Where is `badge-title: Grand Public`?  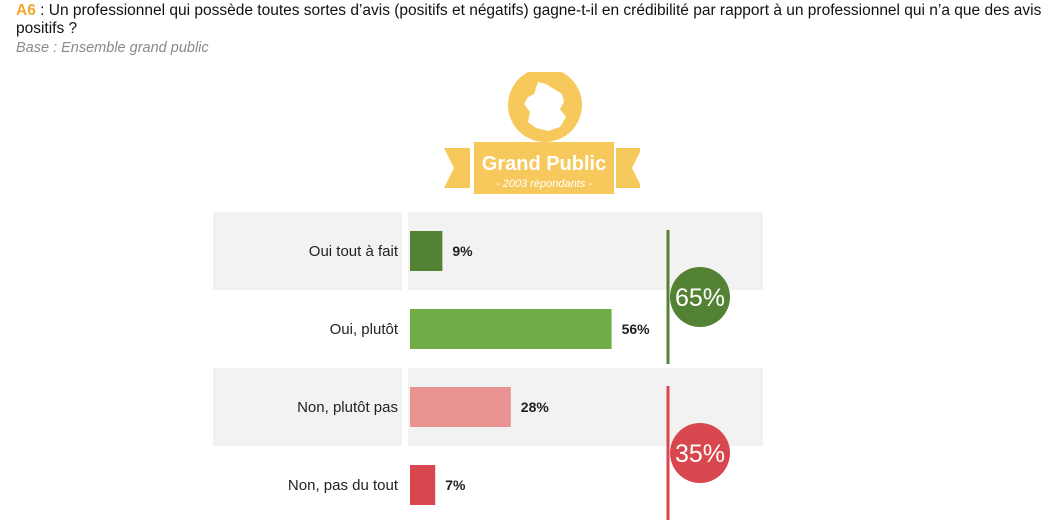
badge-title: Grand Public is located at coordinates (544, 164).